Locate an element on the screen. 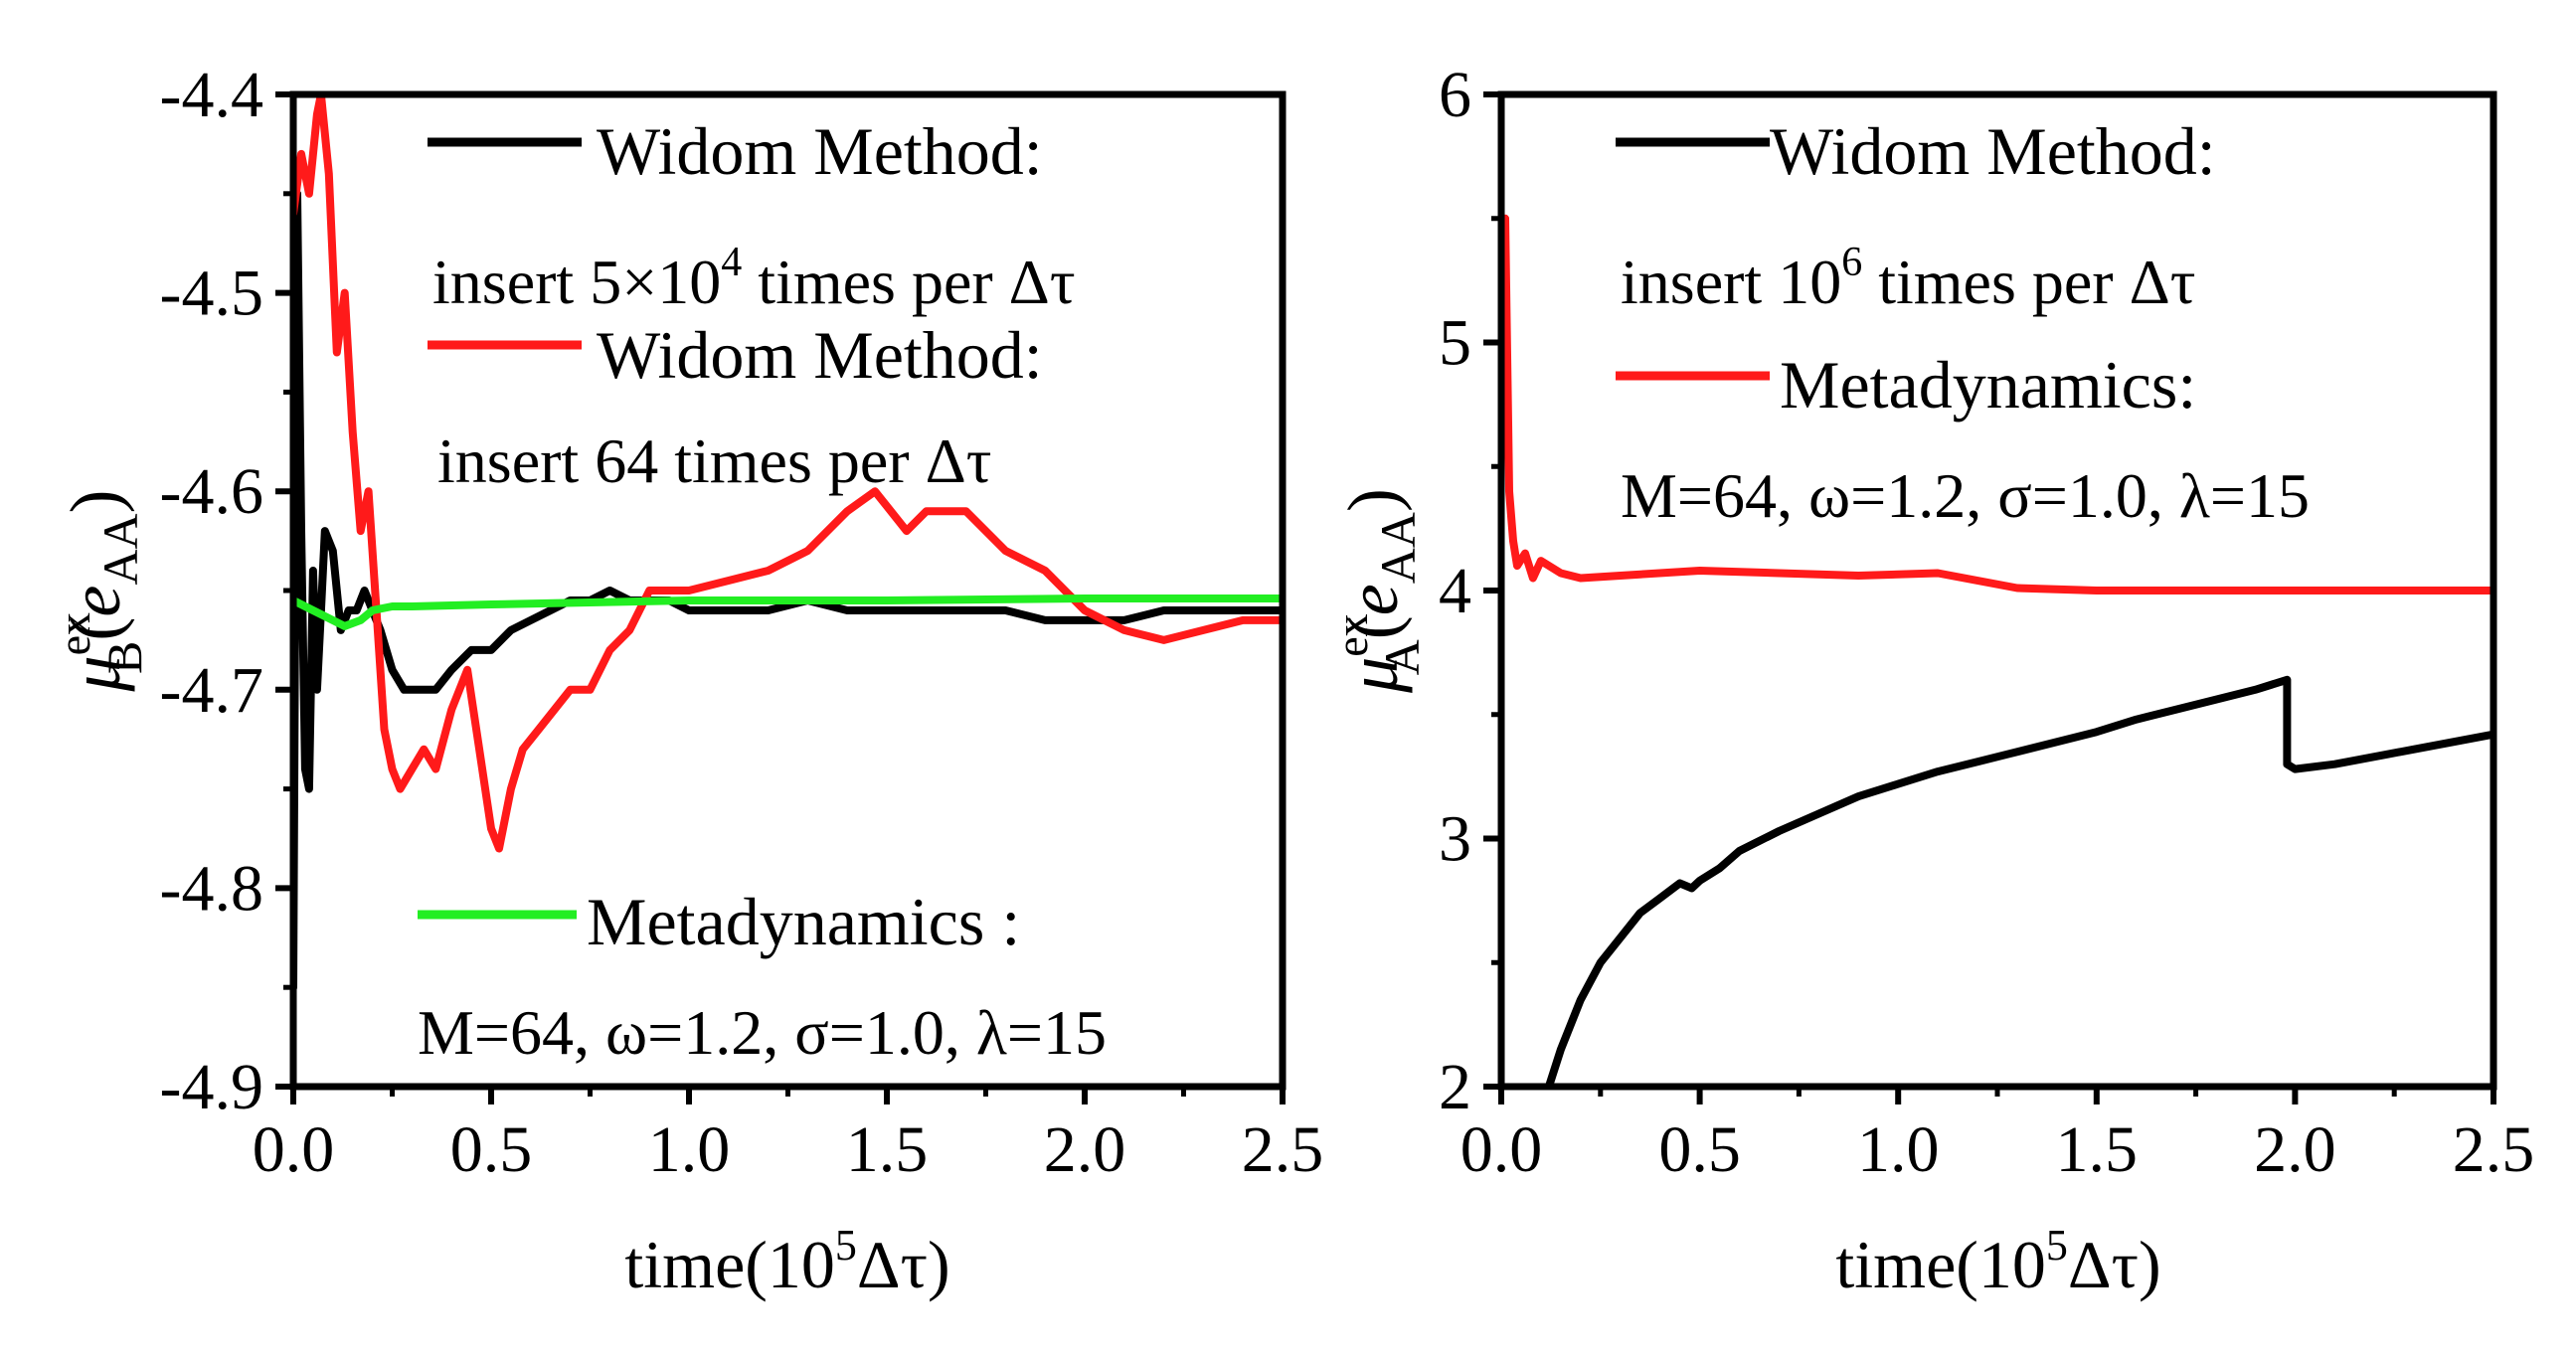  y-label-subscript: A is located at coordinates (1402, 657).